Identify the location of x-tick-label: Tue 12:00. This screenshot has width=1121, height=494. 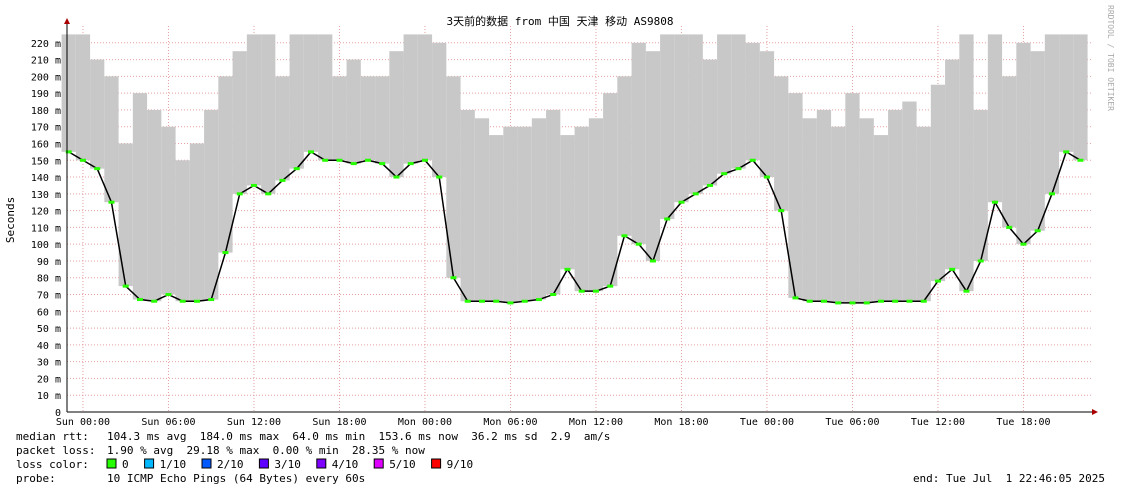
(938, 422).